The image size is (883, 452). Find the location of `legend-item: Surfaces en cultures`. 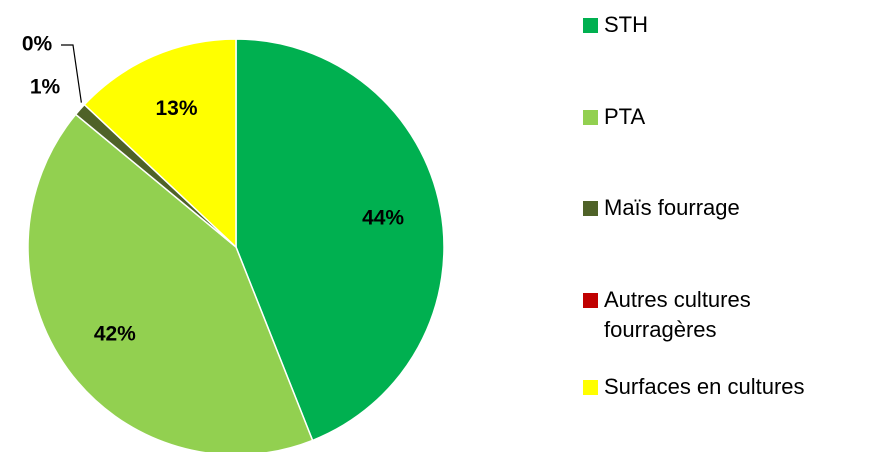

legend-item: Surfaces en cultures is located at coordinates (728, 387).